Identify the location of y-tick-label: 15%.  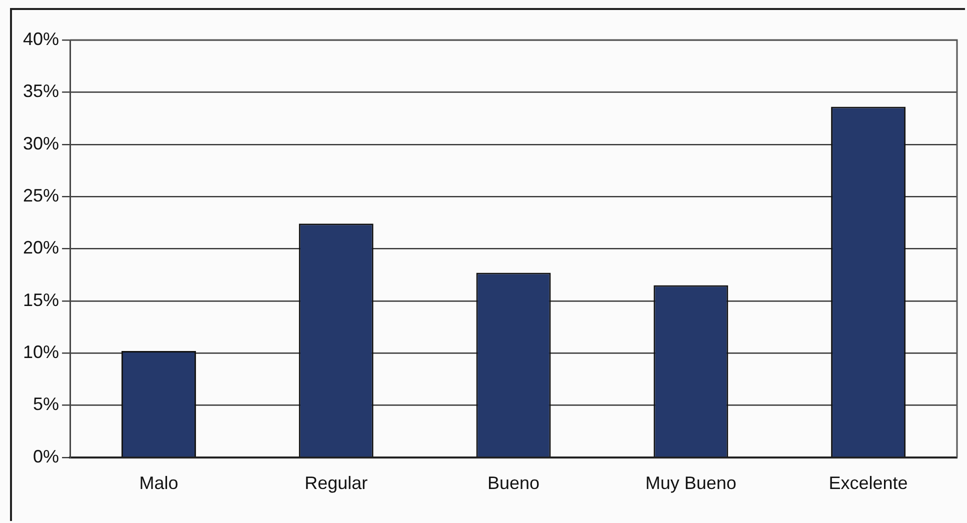
(41, 300).